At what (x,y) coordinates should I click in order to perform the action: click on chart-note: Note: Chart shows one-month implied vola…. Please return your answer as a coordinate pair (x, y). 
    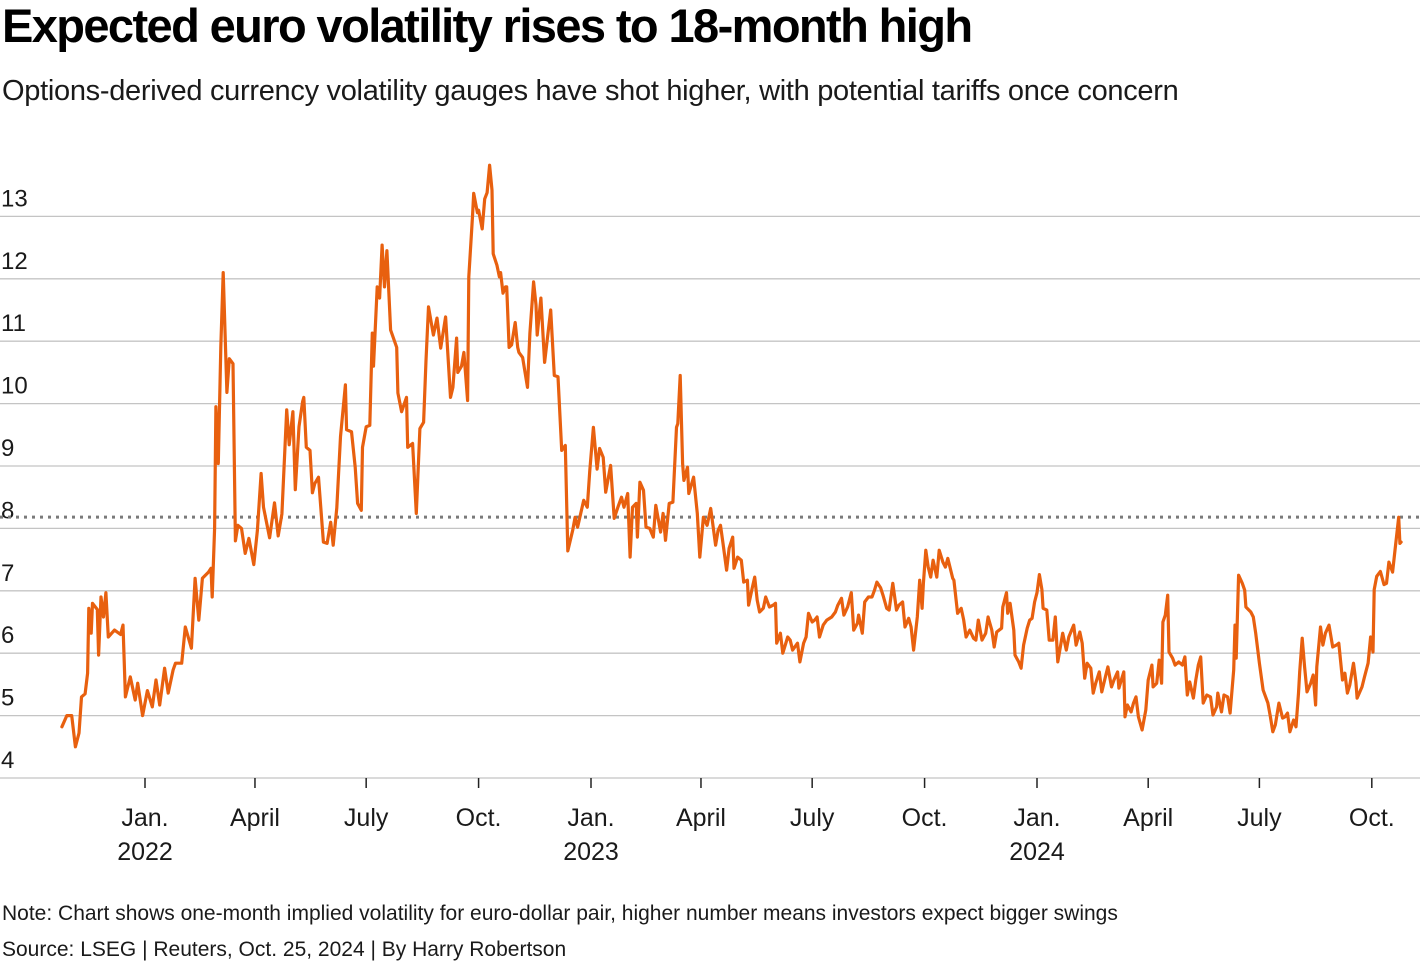
    Looking at the image, I should click on (560, 913).